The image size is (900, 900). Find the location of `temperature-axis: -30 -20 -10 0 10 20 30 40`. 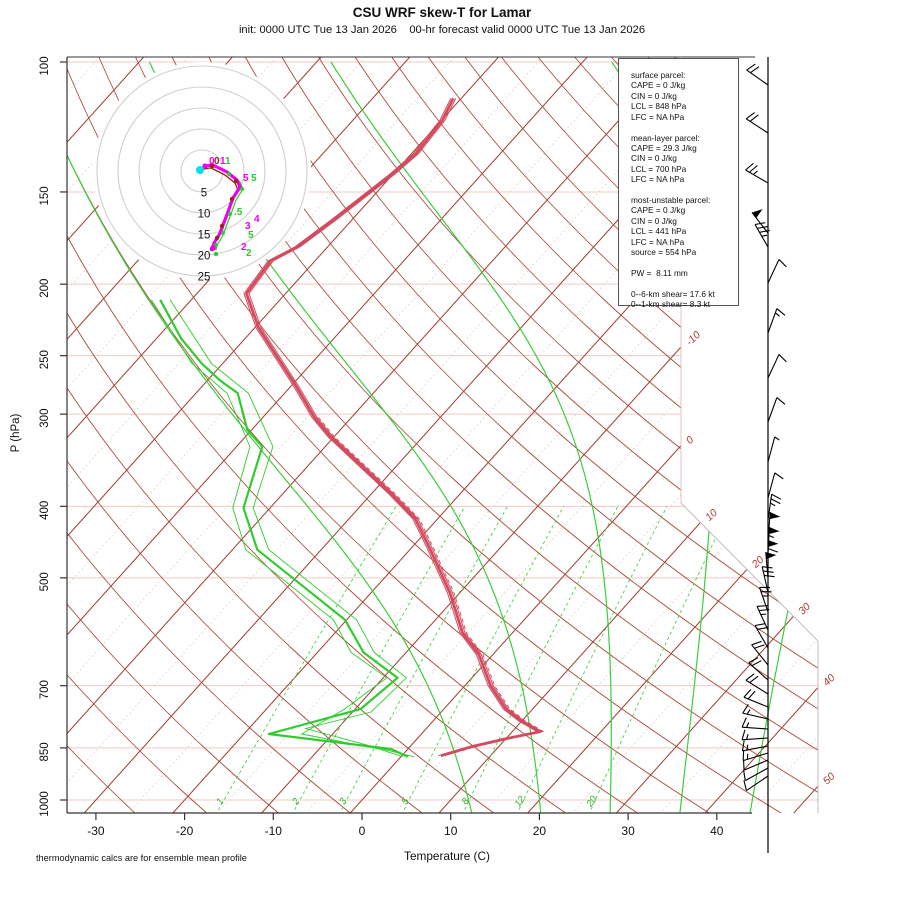

temperature-axis: -30 -20 -10 0 10 20 30 40 is located at coordinates (405, 825).